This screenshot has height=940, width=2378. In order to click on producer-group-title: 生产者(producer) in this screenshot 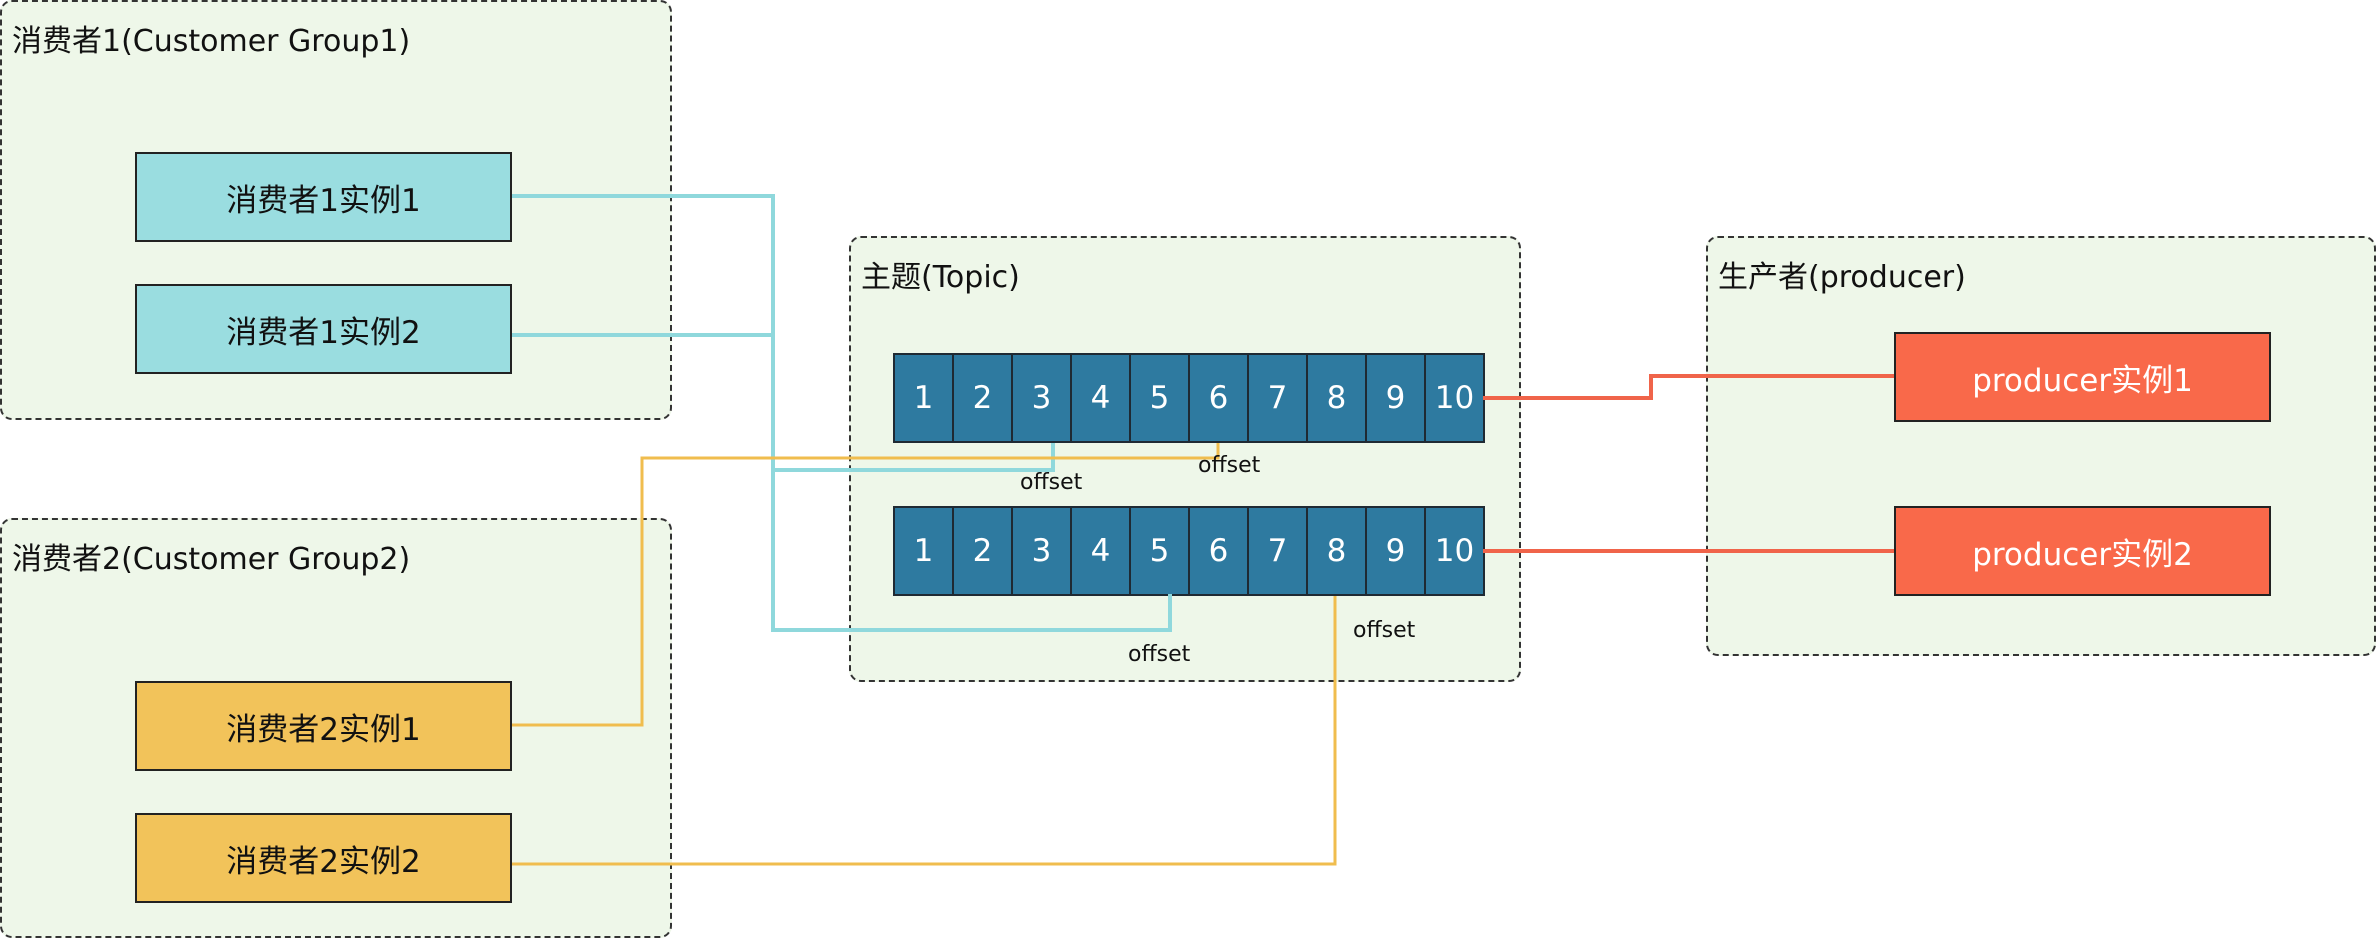, I will do `click(1842, 277)`.